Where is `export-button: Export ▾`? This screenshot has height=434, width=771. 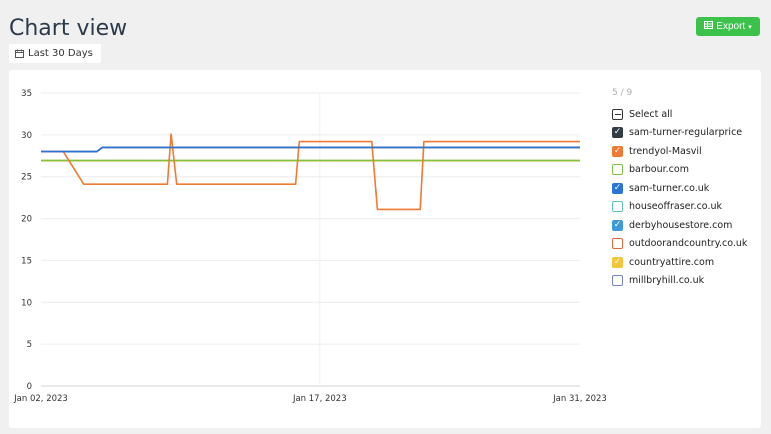 export-button: Export ▾ is located at coordinates (728, 26).